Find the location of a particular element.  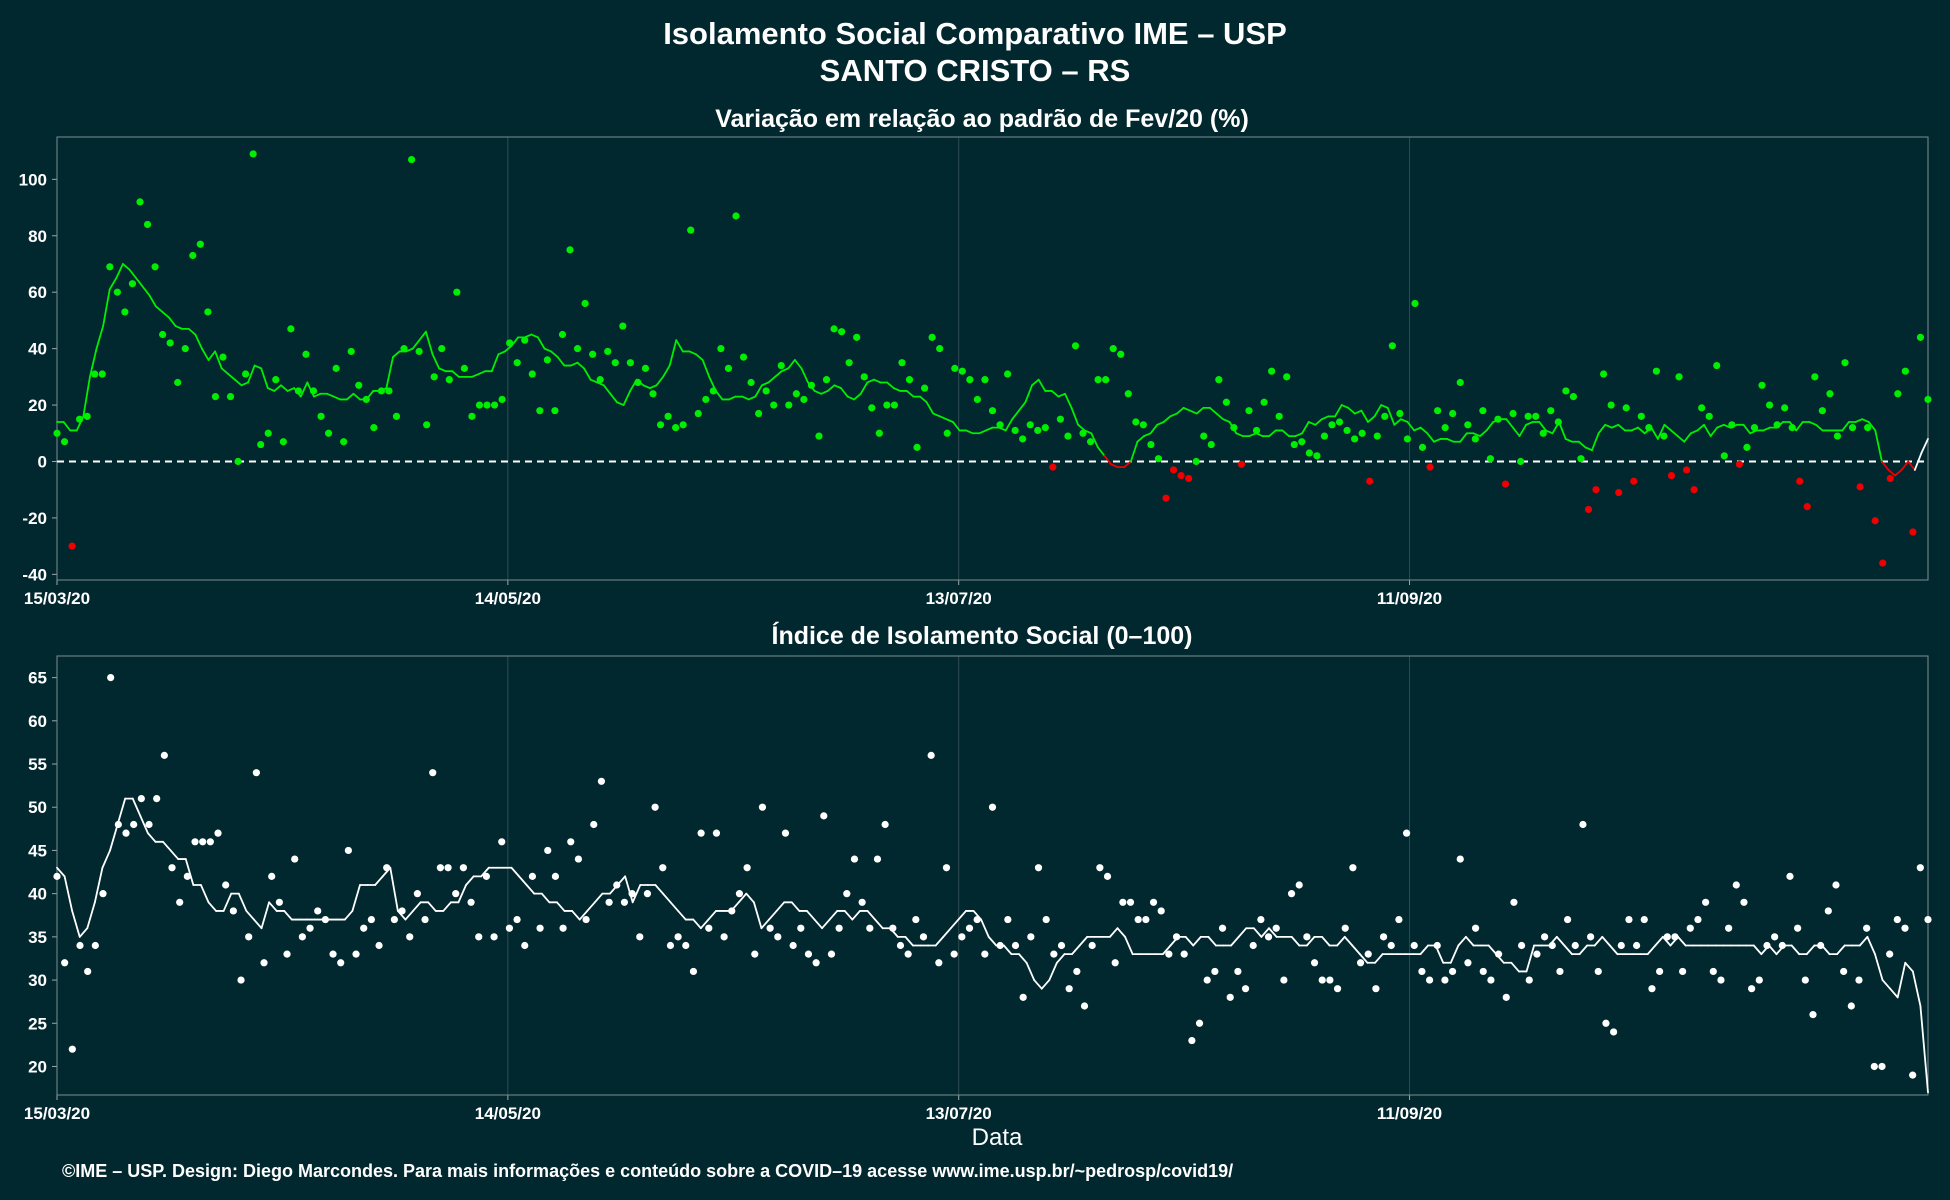

x-tick-label: 15/03/20 is located at coordinates (57, 598).